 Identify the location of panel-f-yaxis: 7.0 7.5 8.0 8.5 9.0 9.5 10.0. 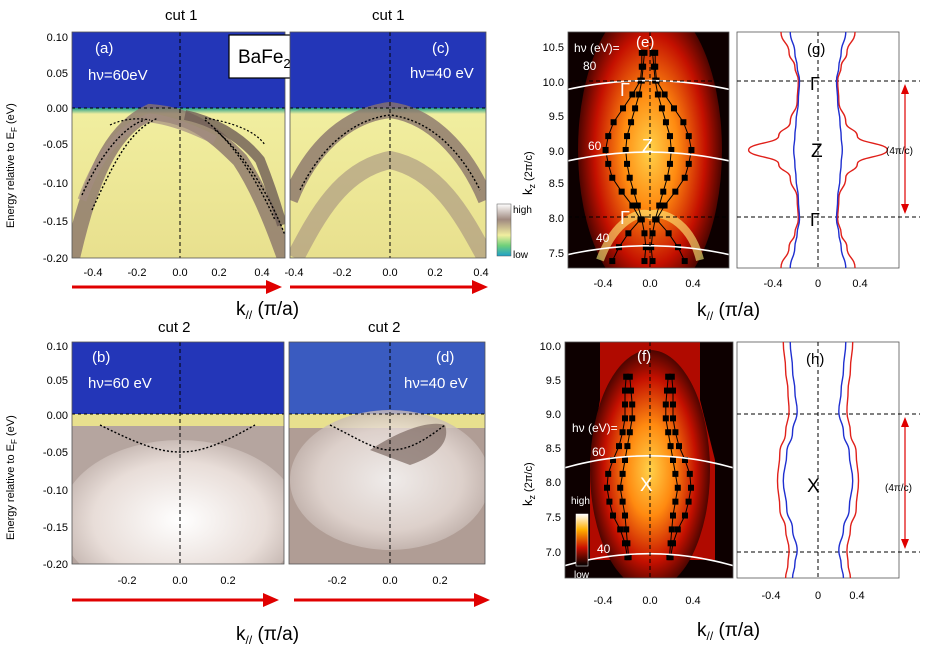
(550, 450).